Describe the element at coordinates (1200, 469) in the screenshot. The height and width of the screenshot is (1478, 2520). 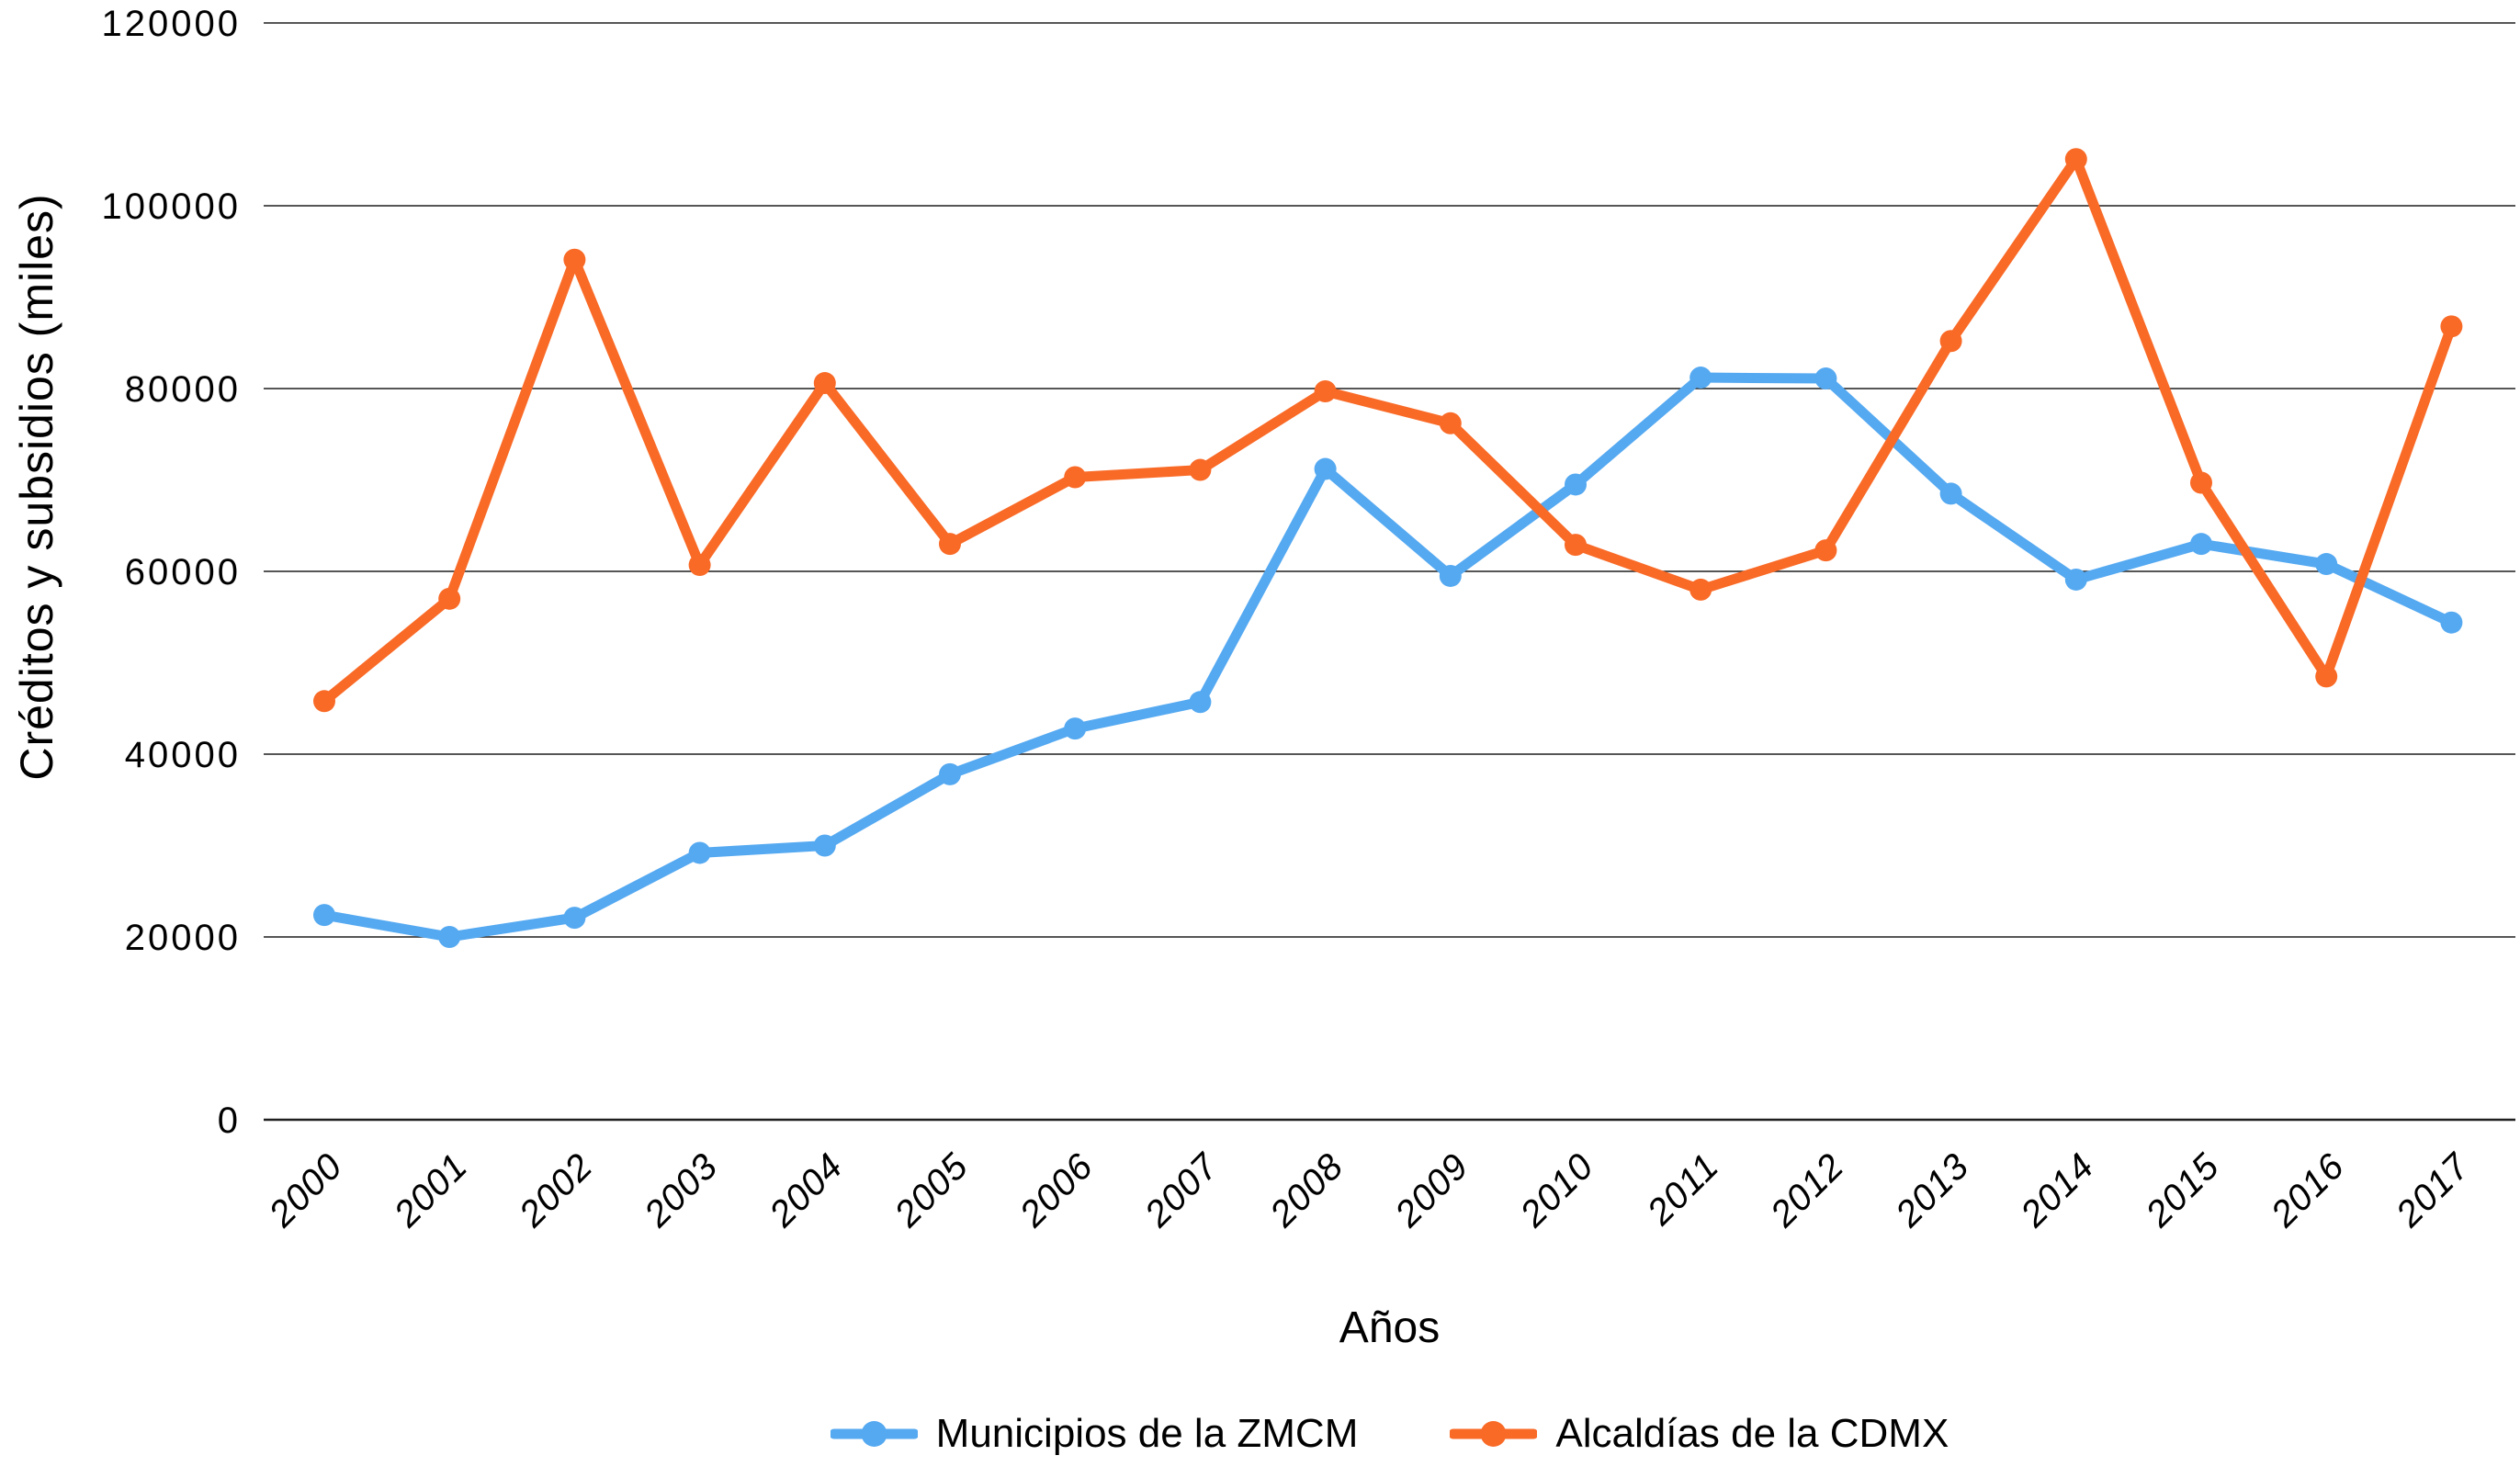
I see `data-point-alcaldias-cdmx-2007` at that location.